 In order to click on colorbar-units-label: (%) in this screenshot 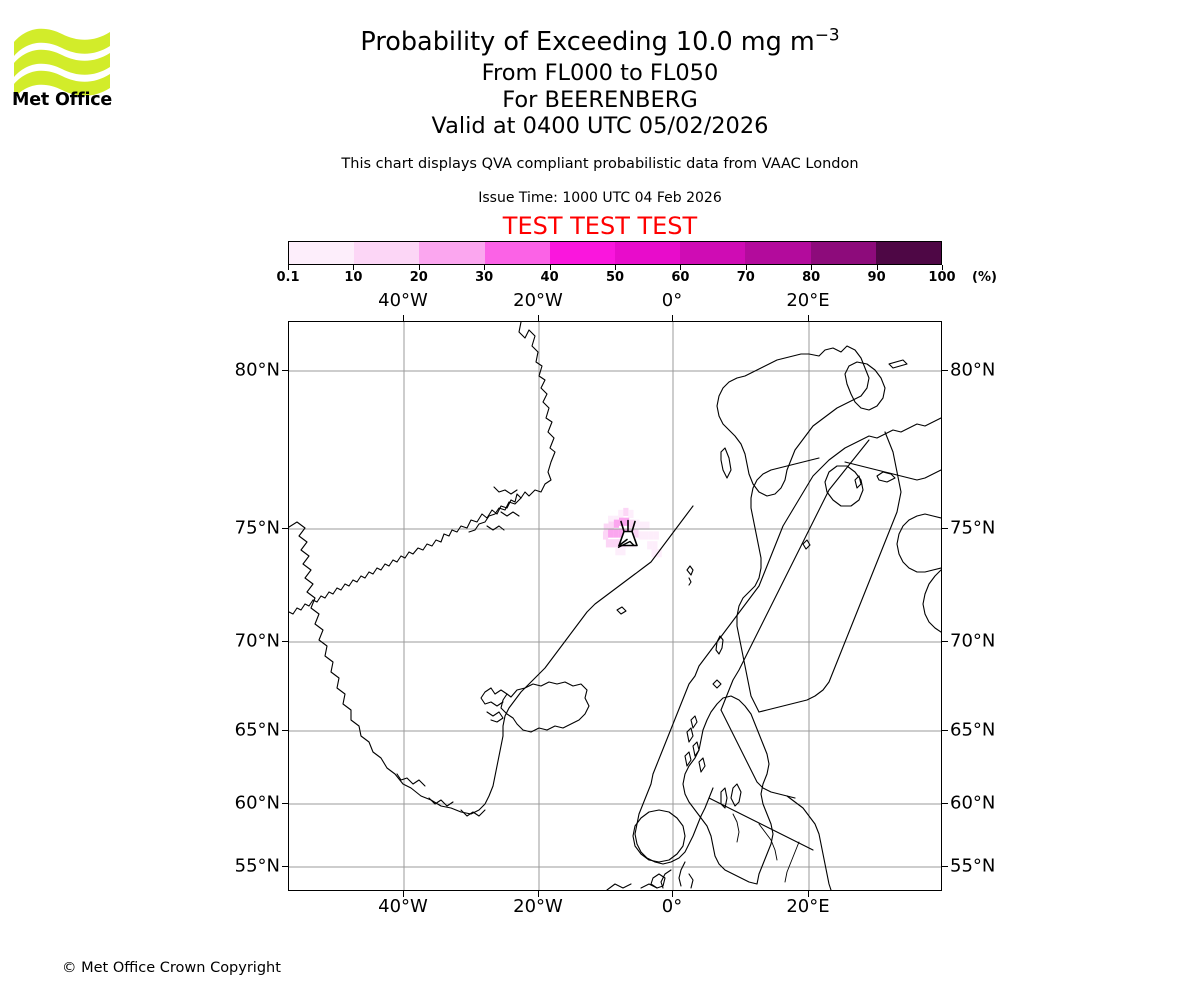, I will do `click(984, 277)`.